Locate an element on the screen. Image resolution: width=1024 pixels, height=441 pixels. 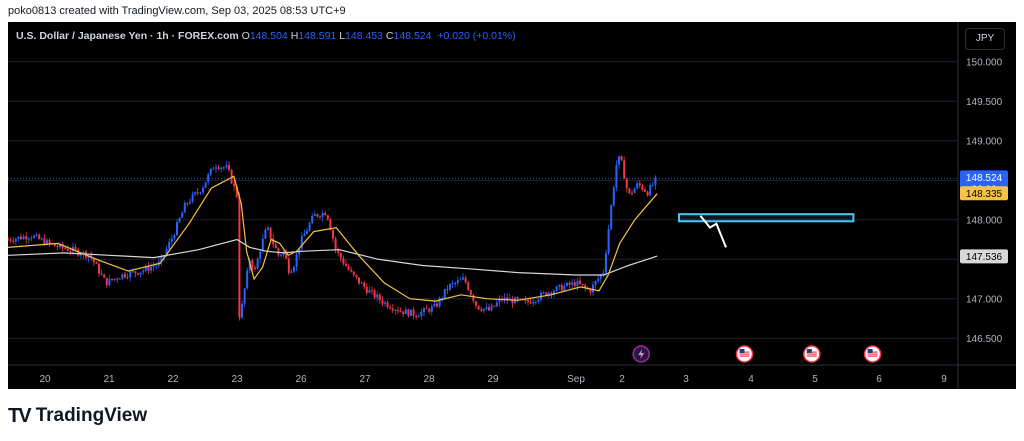
currency-badge: JPY is located at coordinates (985, 39).